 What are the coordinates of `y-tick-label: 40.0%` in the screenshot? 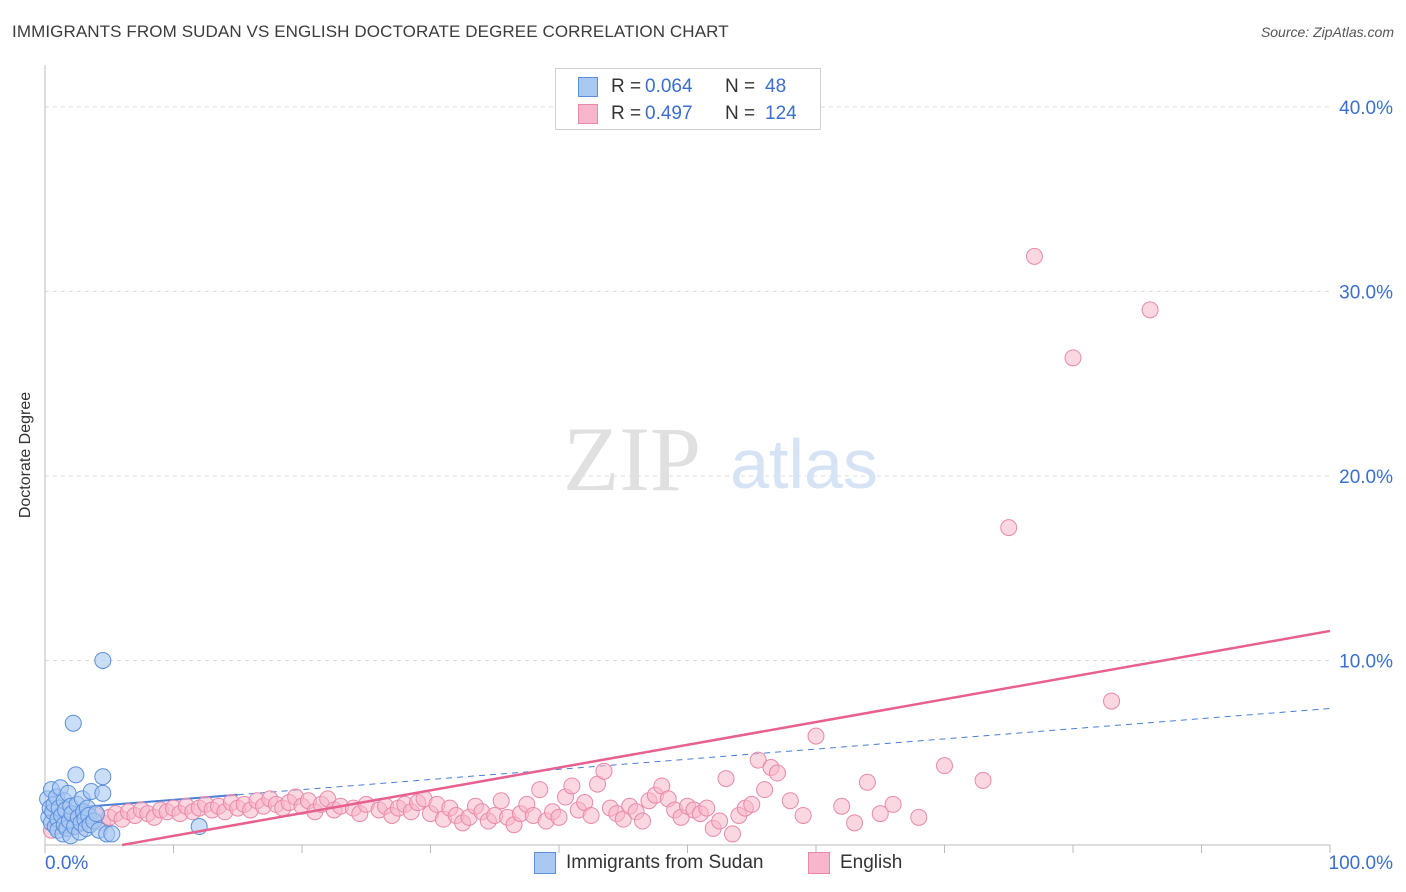 It's located at (1366, 108).